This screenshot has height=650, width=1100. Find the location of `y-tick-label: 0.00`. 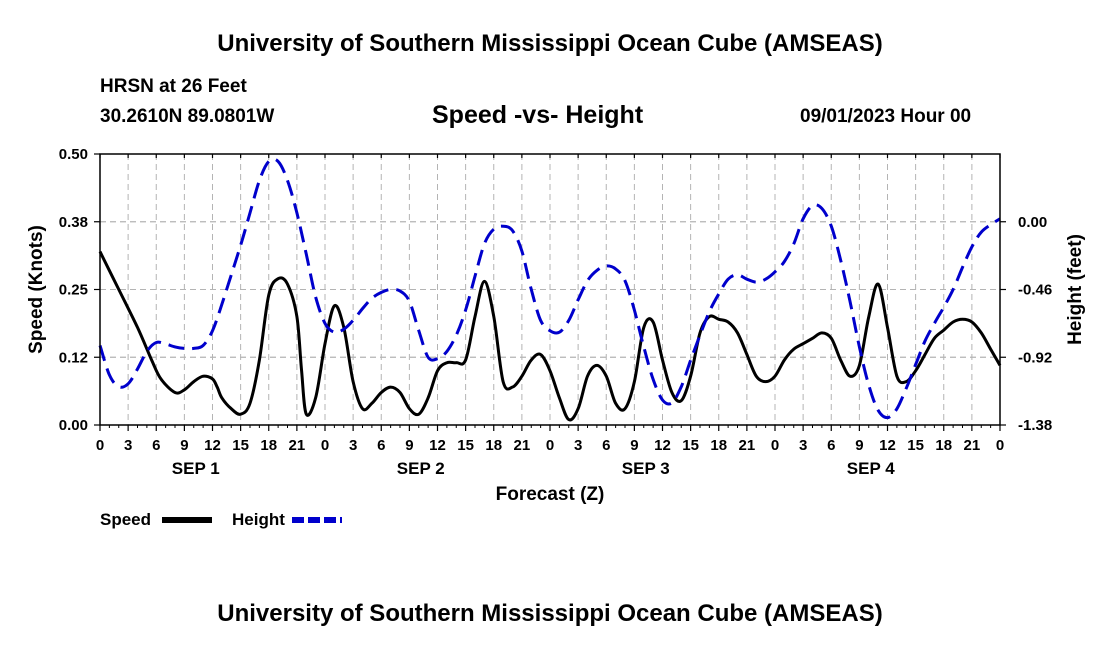

y-tick-label: 0.00 is located at coordinates (73, 425).